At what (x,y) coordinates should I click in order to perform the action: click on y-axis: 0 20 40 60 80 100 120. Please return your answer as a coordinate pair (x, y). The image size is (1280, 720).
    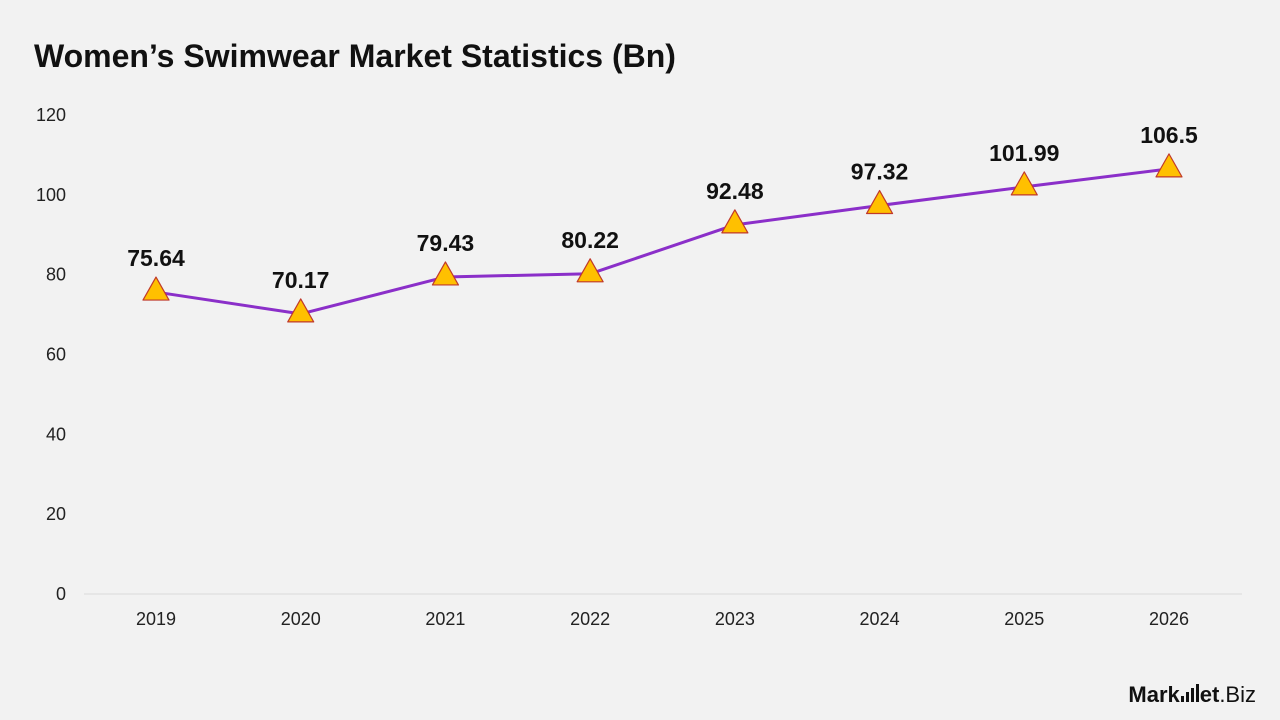
    Looking at the image, I should click on (51, 354).